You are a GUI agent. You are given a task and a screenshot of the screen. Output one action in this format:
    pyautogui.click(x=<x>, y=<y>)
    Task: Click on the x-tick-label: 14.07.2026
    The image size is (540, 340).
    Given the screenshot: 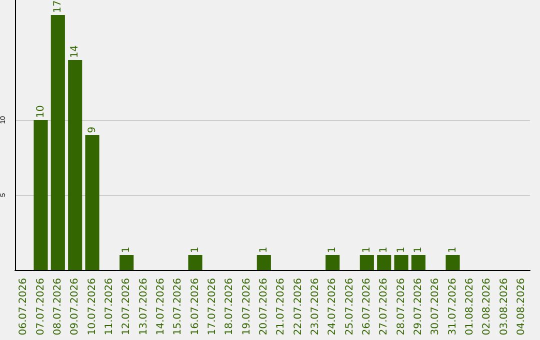 What is the action you would take?
    pyautogui.click(x=160, y=307)
    